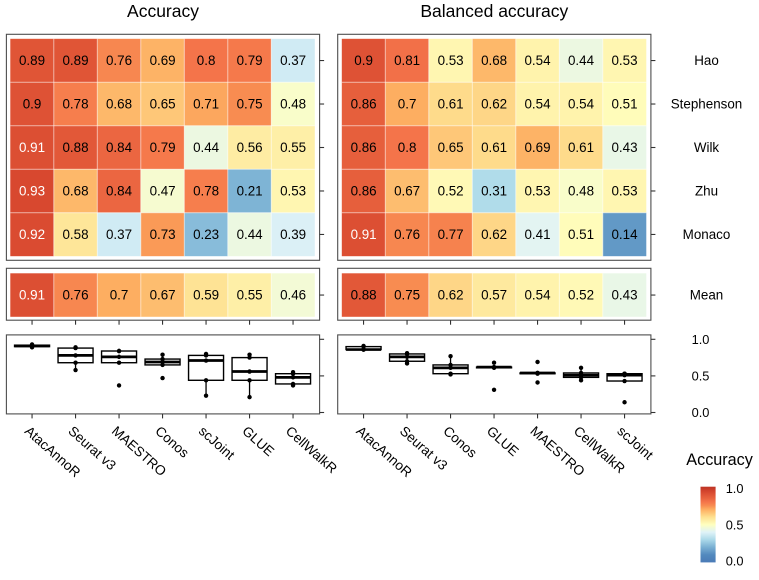 The image size is (759, 580). I want to click on svg-text: 0.81, so click(407, 60).